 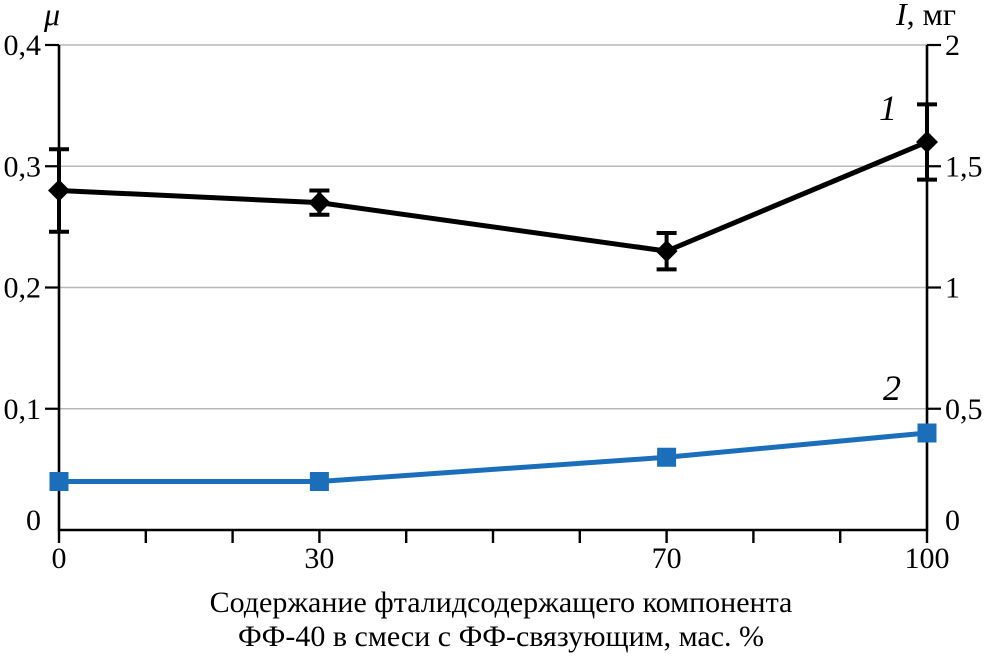 I want to click on left-axis-tick-label: 0,3, so click(x=23, y=166).